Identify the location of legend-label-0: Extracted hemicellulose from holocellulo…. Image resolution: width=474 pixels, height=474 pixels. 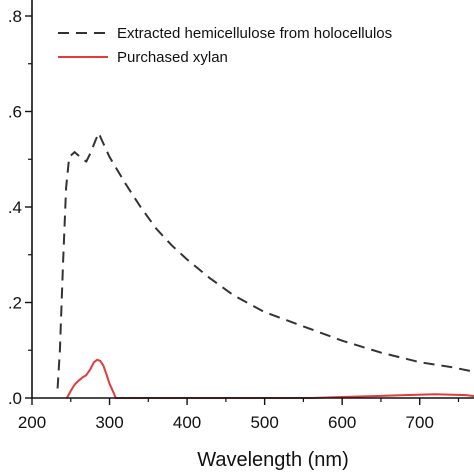
(254, 33).